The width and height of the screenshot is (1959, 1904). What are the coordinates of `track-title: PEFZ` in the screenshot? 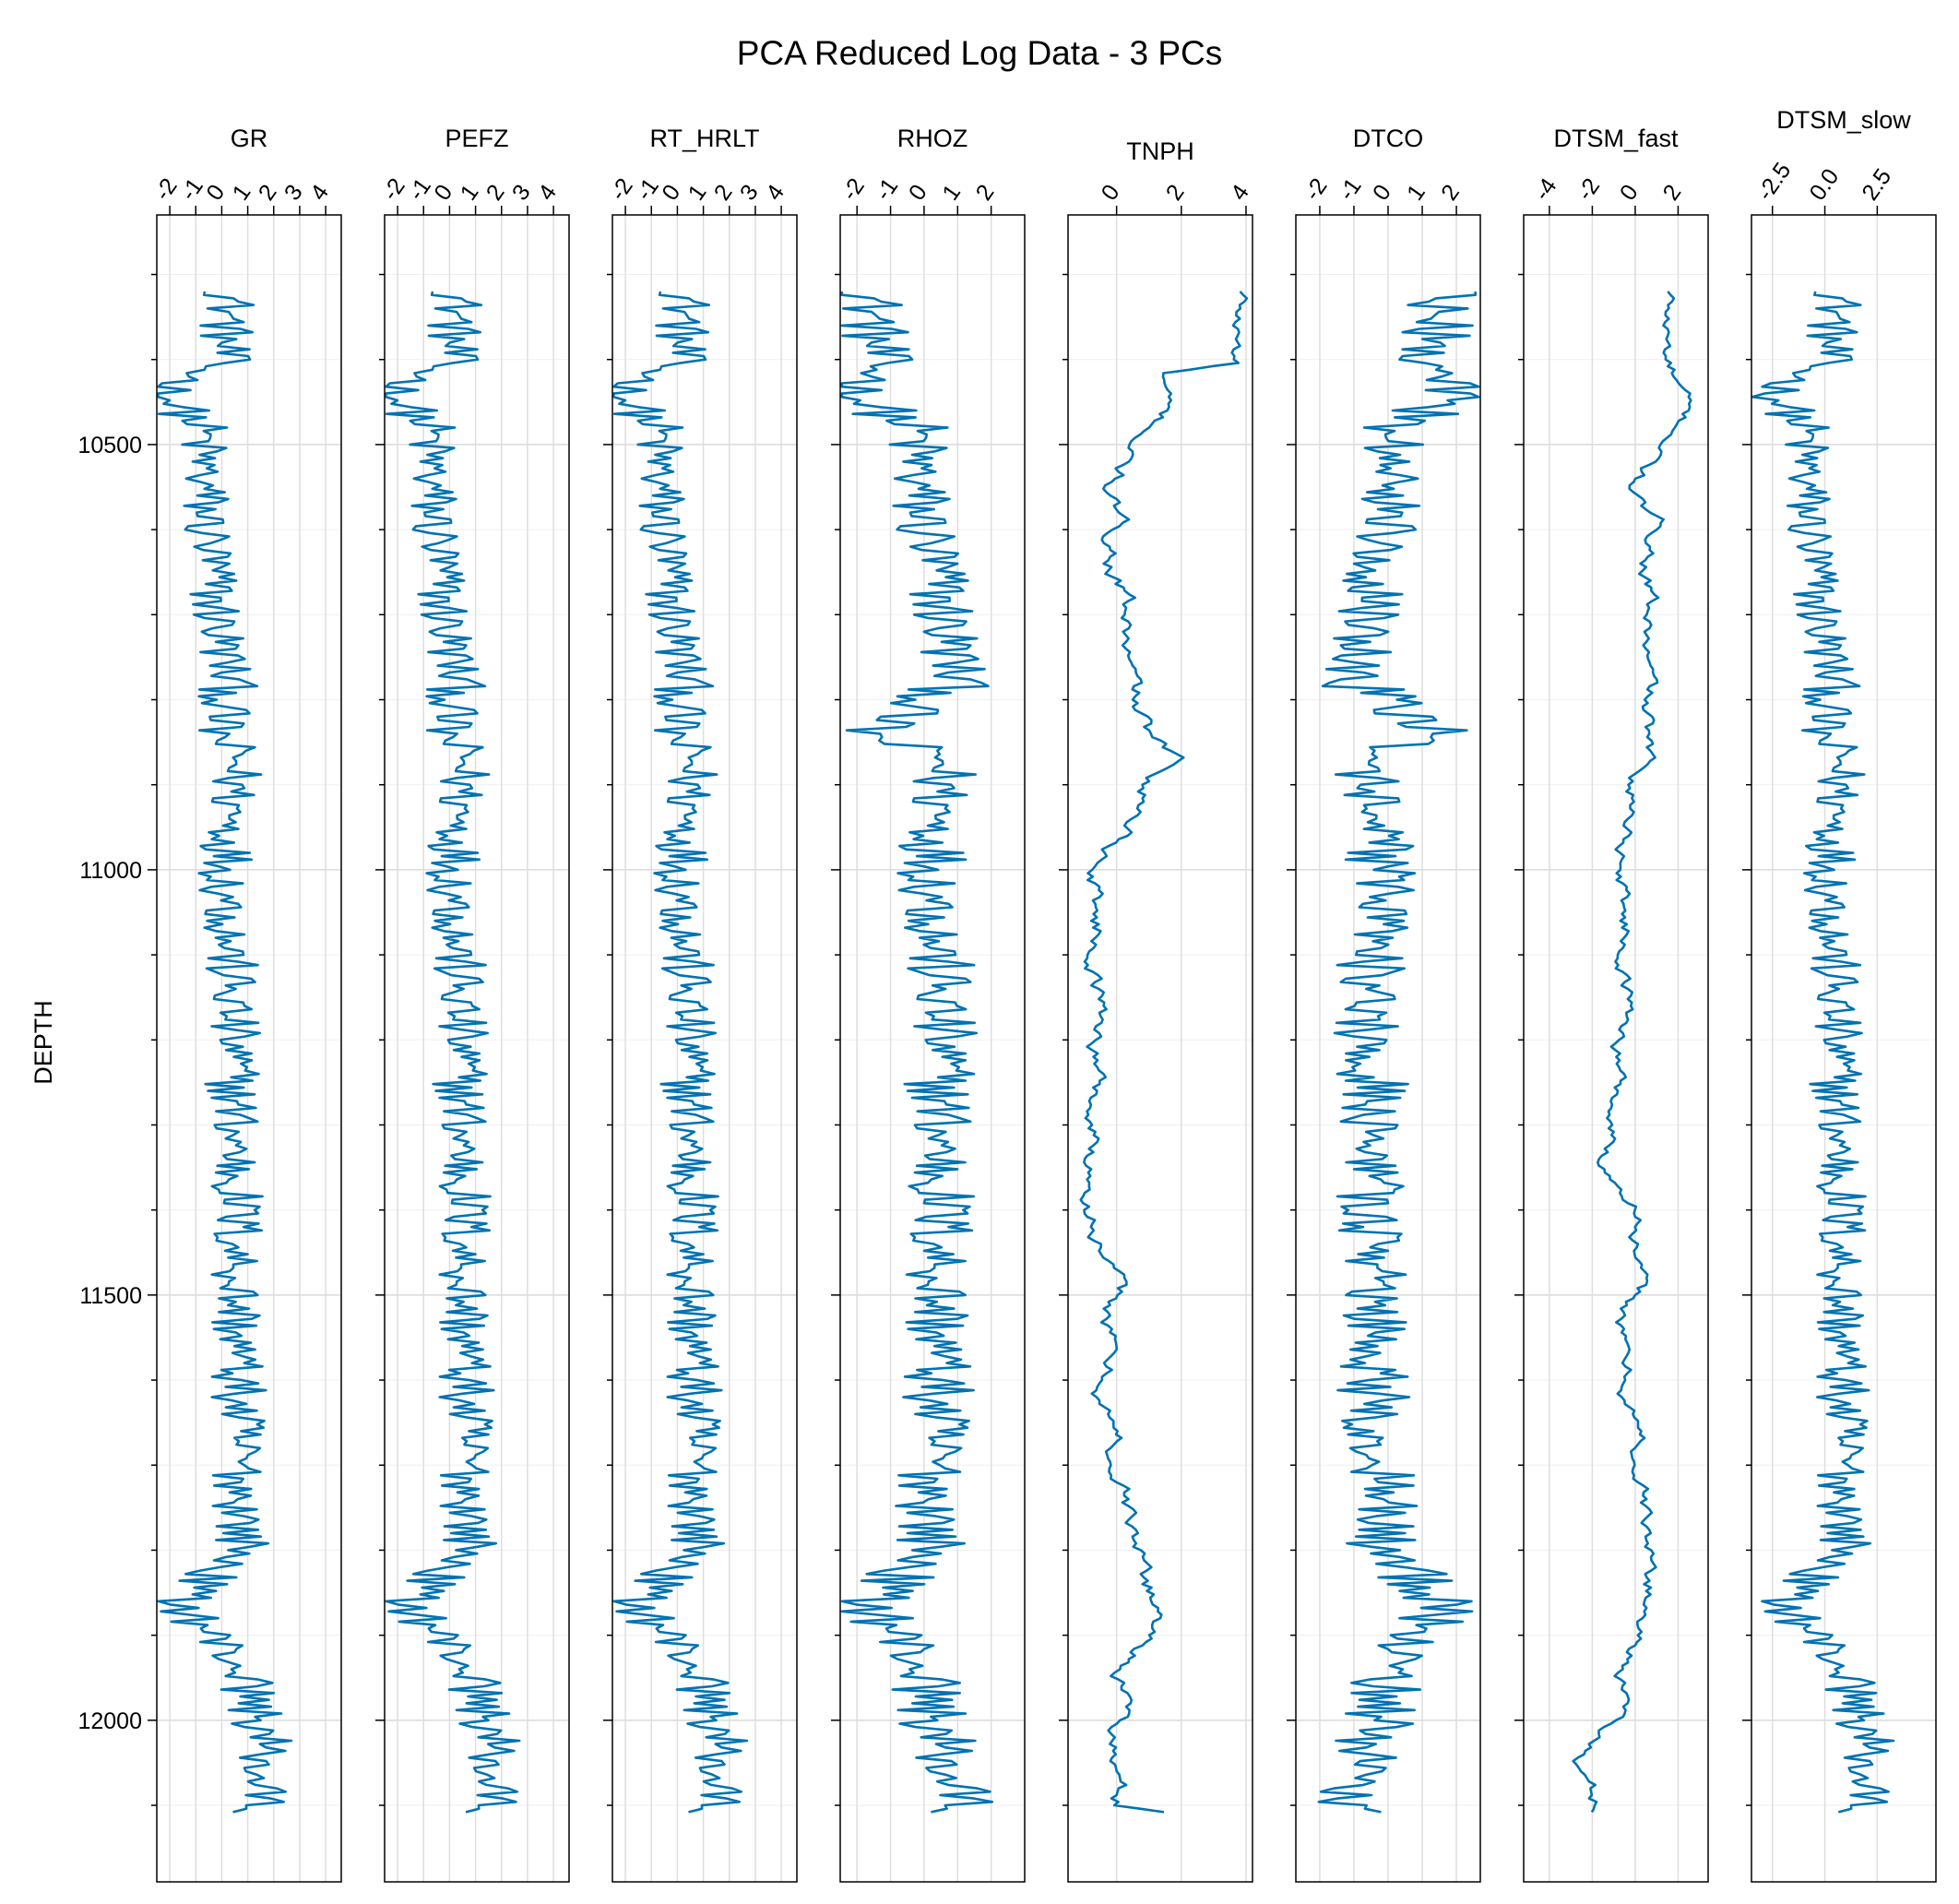 It's located at (477, 138).